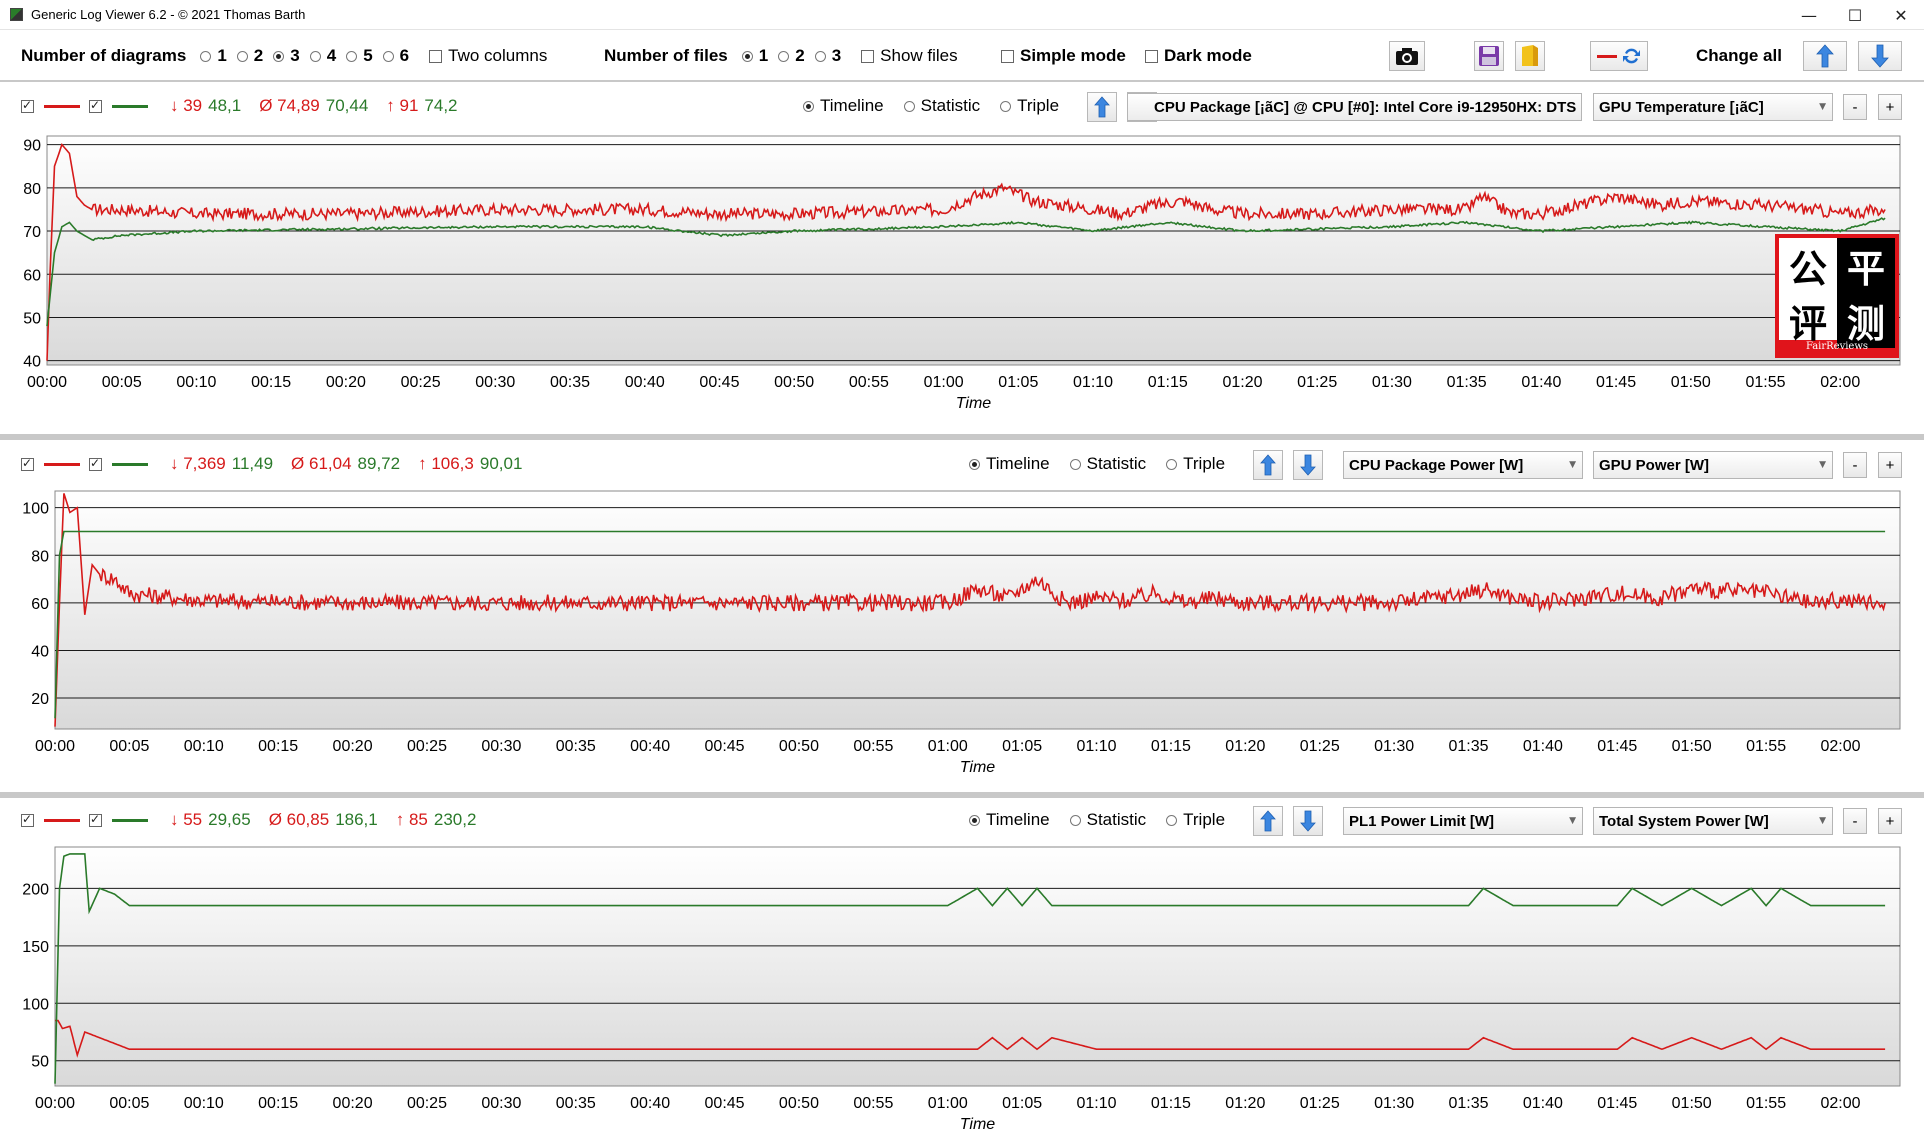 The image size is (1924, 1147). Describe the element at coordinates (1822, 465) in the screenshot. I see `chevron-down-icon: ▼` at that location.